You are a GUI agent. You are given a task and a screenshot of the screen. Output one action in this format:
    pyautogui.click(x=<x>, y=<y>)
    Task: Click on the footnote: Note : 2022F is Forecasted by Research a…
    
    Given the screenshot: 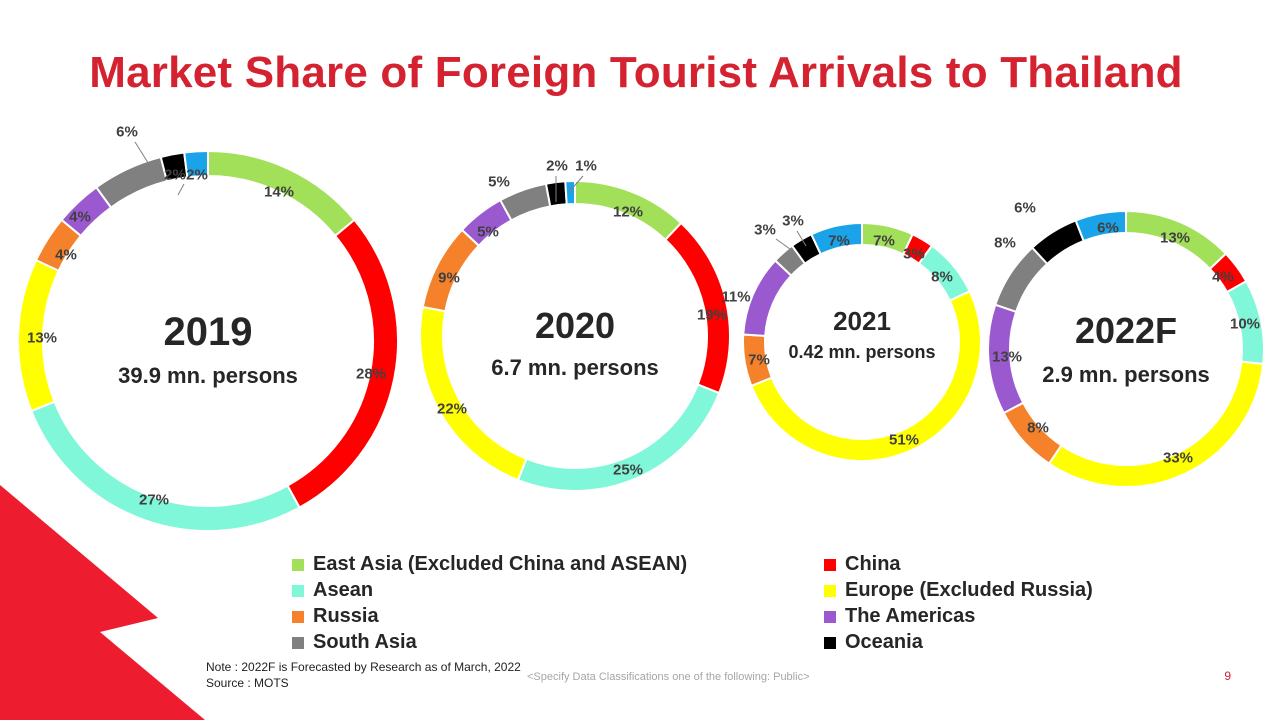 What is the action you would take?
    pyautogui.click(x=363, y=675)
    